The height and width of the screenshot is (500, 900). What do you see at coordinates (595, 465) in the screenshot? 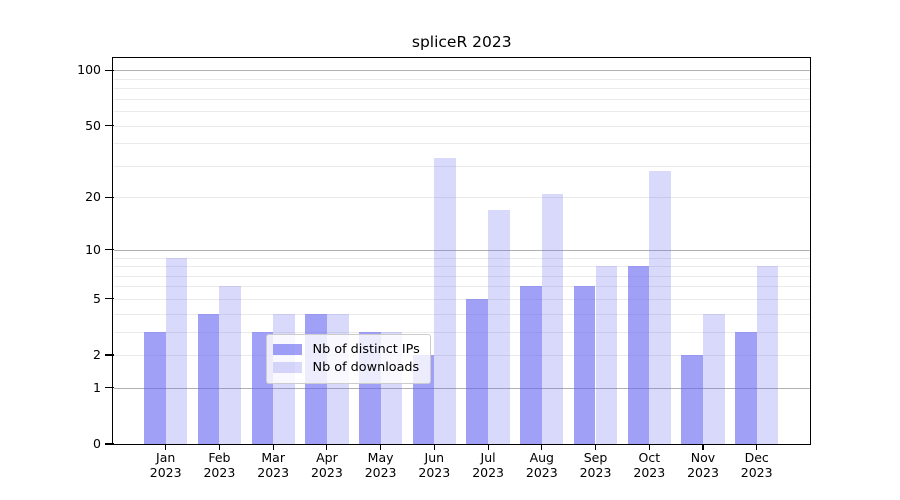
I see `x-tick-label-sep-2023: Sep 2023` at bounding box center [595, 465].